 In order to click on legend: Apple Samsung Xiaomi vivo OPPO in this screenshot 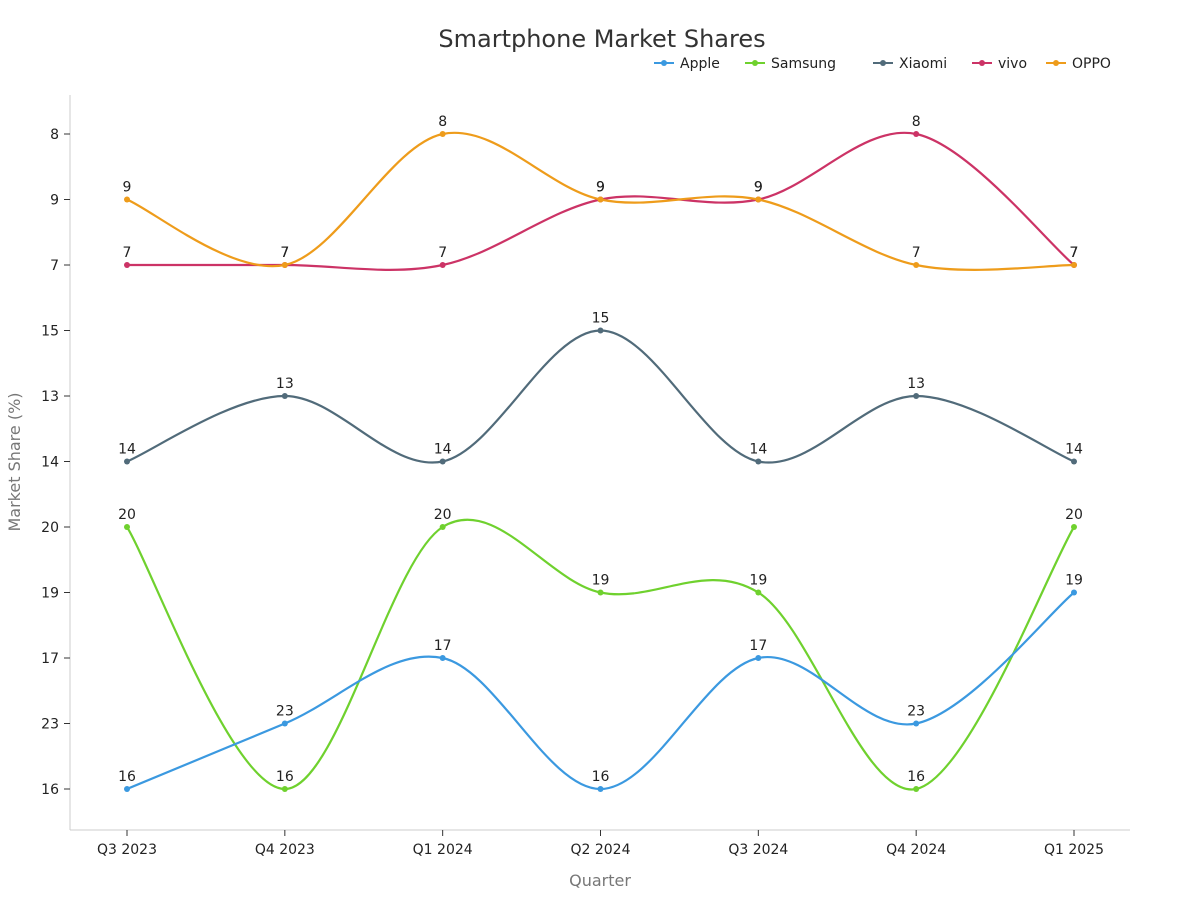, I will do `click(882, 64)`.